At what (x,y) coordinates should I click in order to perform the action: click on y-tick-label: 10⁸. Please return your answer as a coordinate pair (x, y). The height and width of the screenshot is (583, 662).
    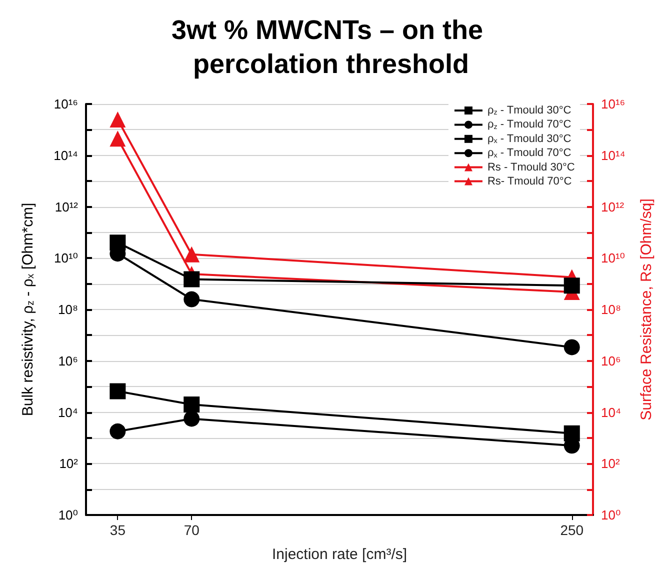
    Looking at the image, I should click on (611, 309).